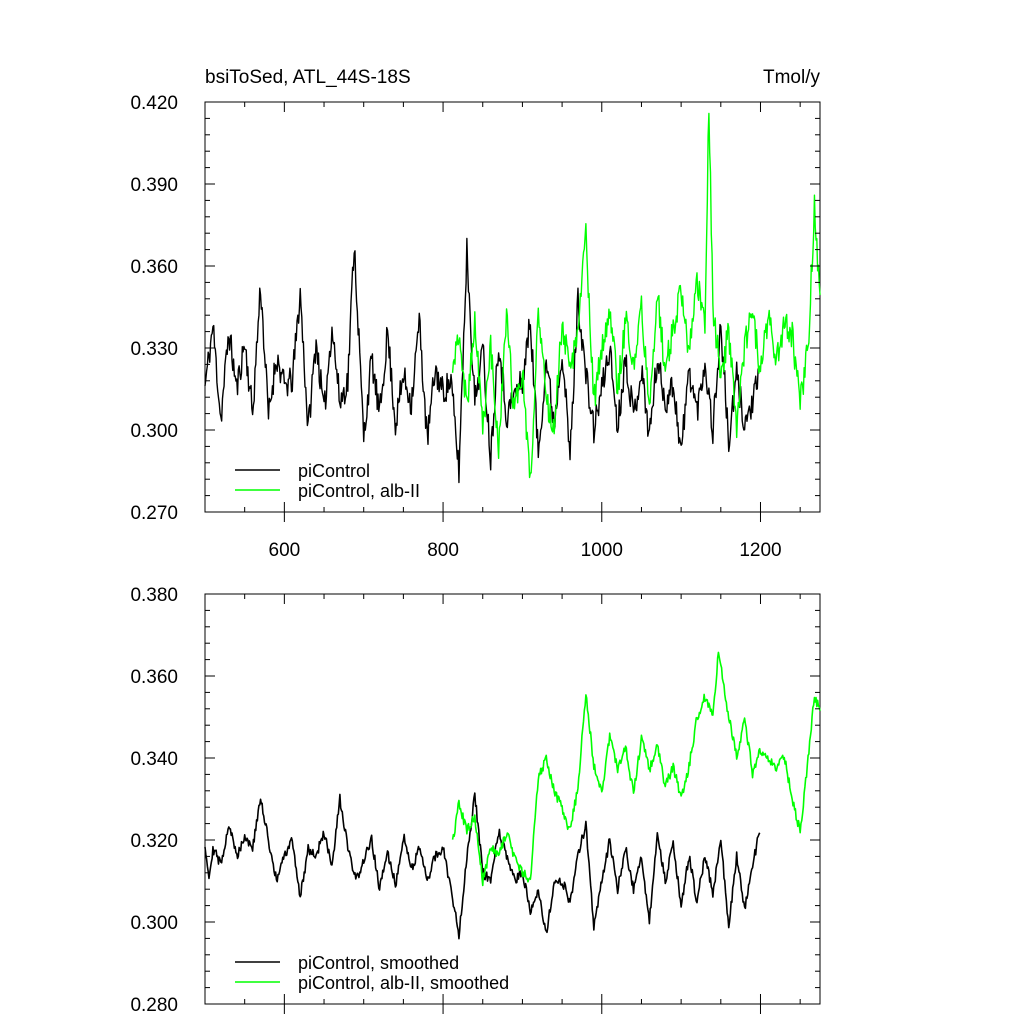 This screenshot has height=1024, width=1024. I want to click on top-legend-label-alb-ii: piControl, alb-II, so click(359, 491).